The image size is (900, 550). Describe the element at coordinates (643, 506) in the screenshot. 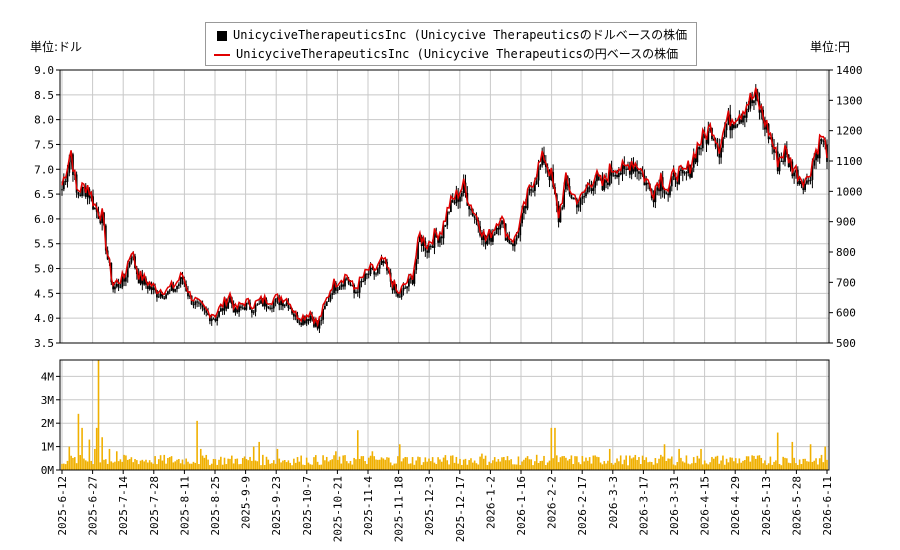

I see `x-tick-label: 2026-3-17` at that location.